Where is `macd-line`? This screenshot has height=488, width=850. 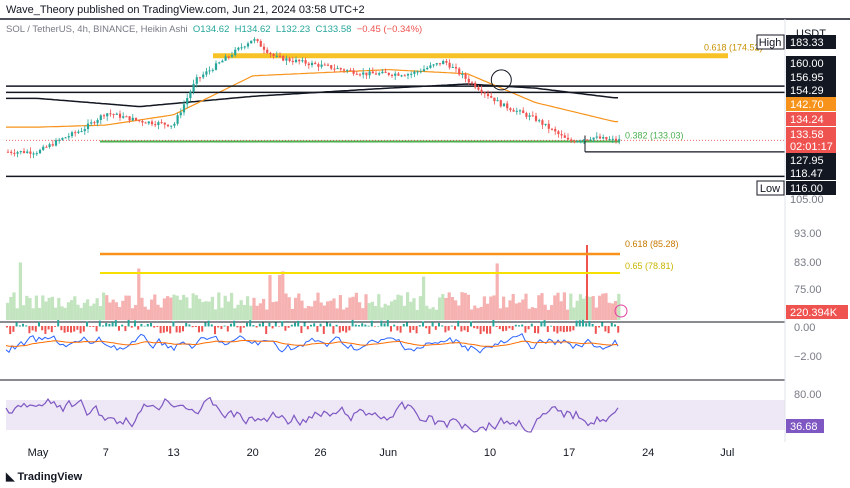
macd-line is located at coordinates (312, 343).